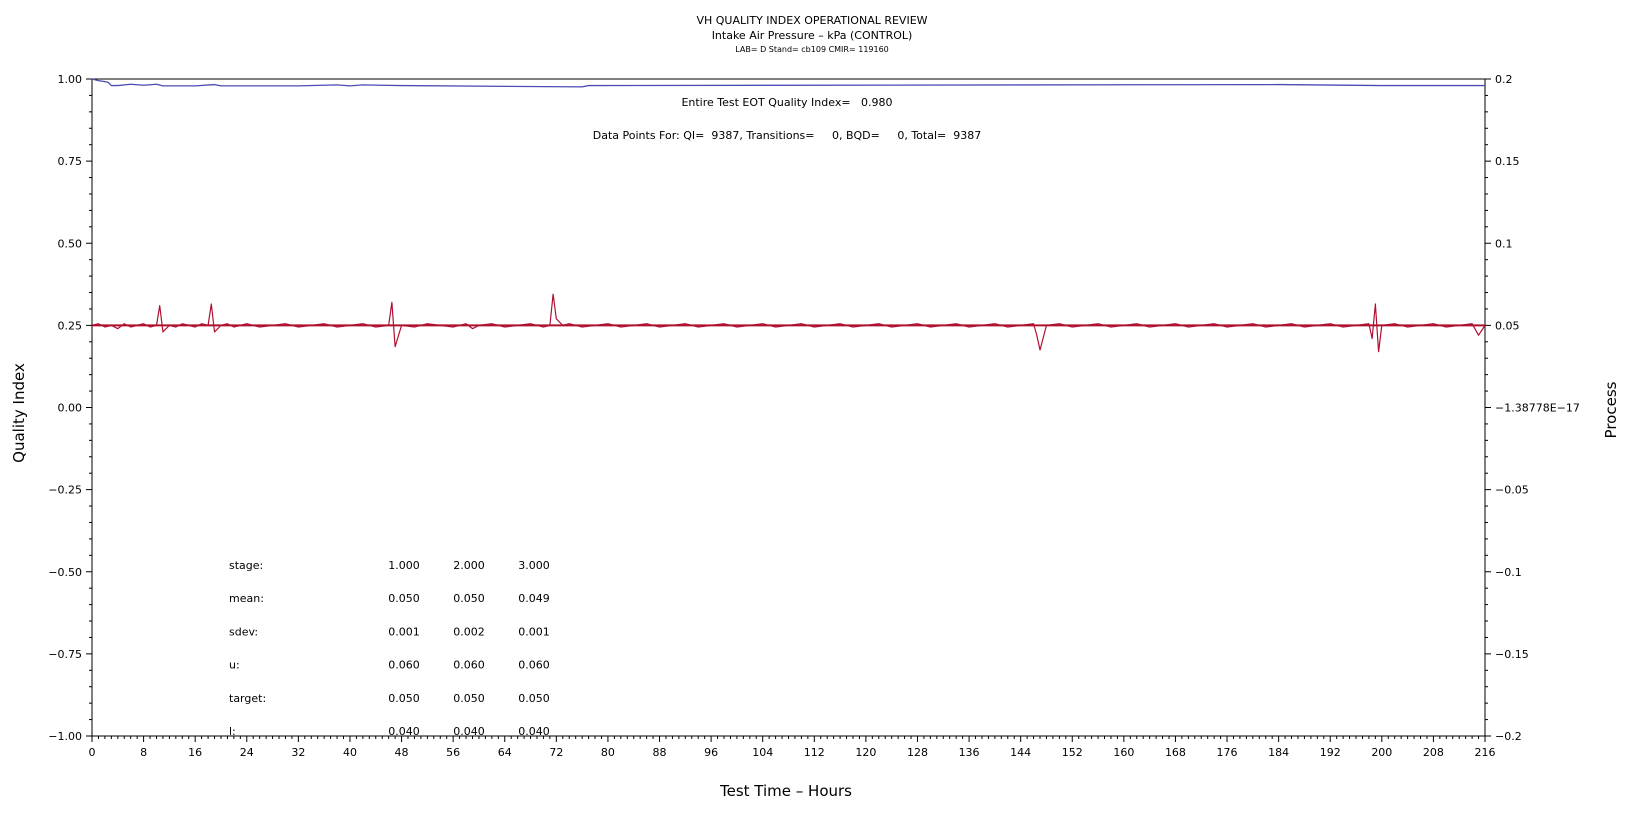 This screenshot has width=1632, height=819. I want to click on x-tick-label: 128, so click(917, 752).